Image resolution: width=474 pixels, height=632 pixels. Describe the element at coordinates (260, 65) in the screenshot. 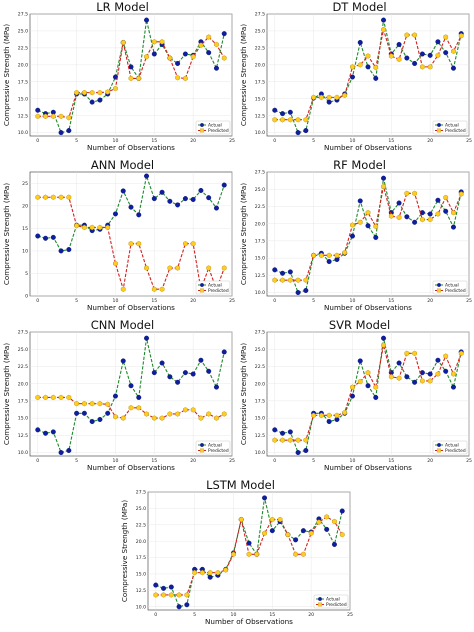

I see `y-tick-label: 20.0` at that location.